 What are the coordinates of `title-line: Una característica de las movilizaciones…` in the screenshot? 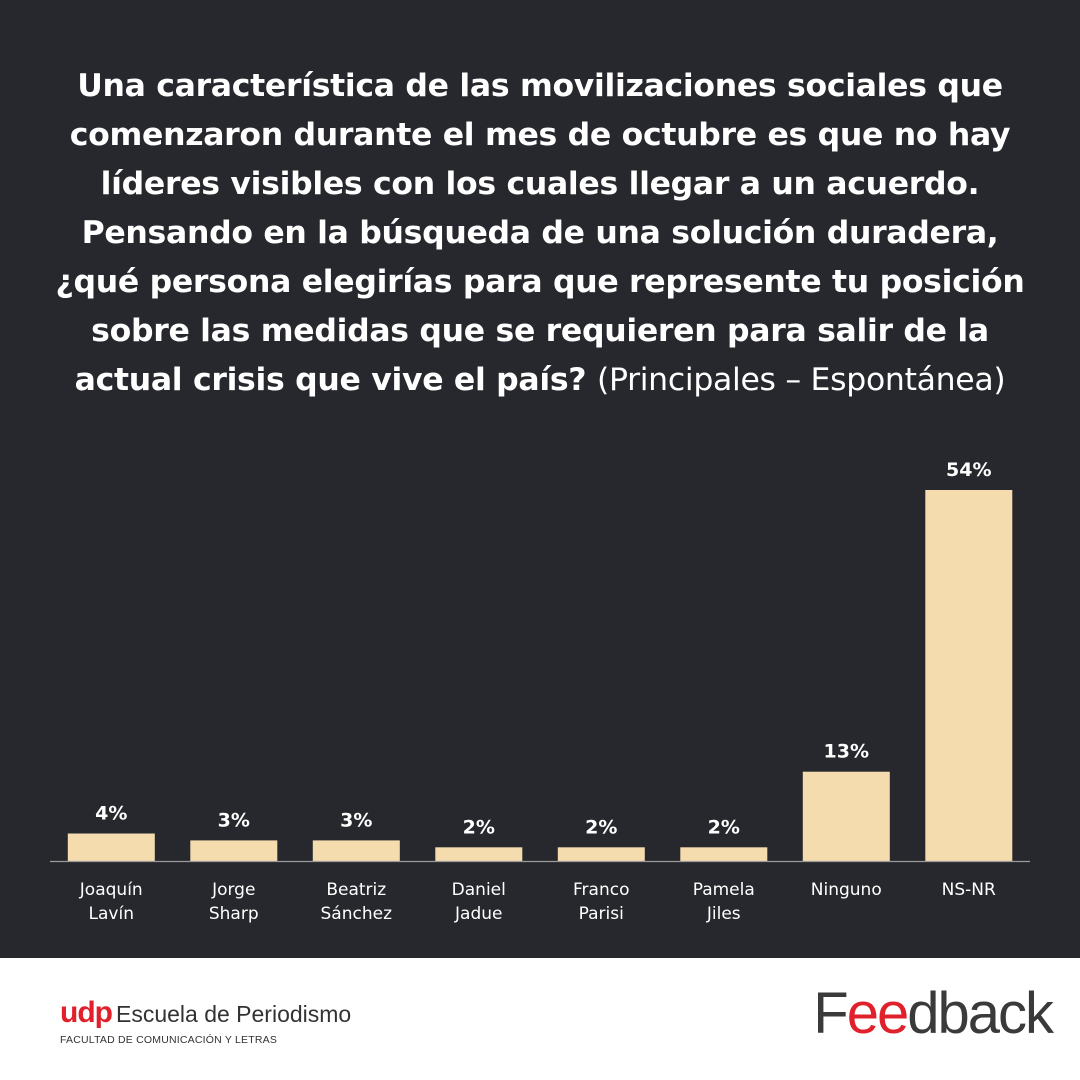 It's located at (540, 86).